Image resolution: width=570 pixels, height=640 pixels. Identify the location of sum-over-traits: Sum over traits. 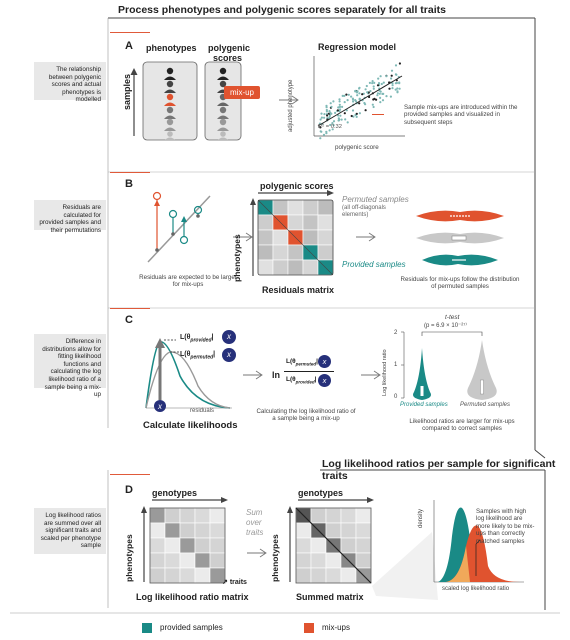
(255, 522).